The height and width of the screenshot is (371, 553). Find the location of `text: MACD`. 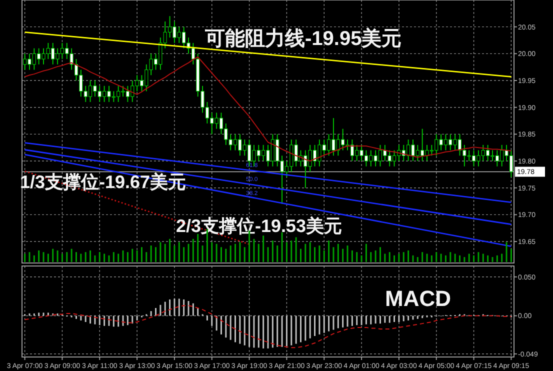

text: MACD is located at coordinates (418, 298).